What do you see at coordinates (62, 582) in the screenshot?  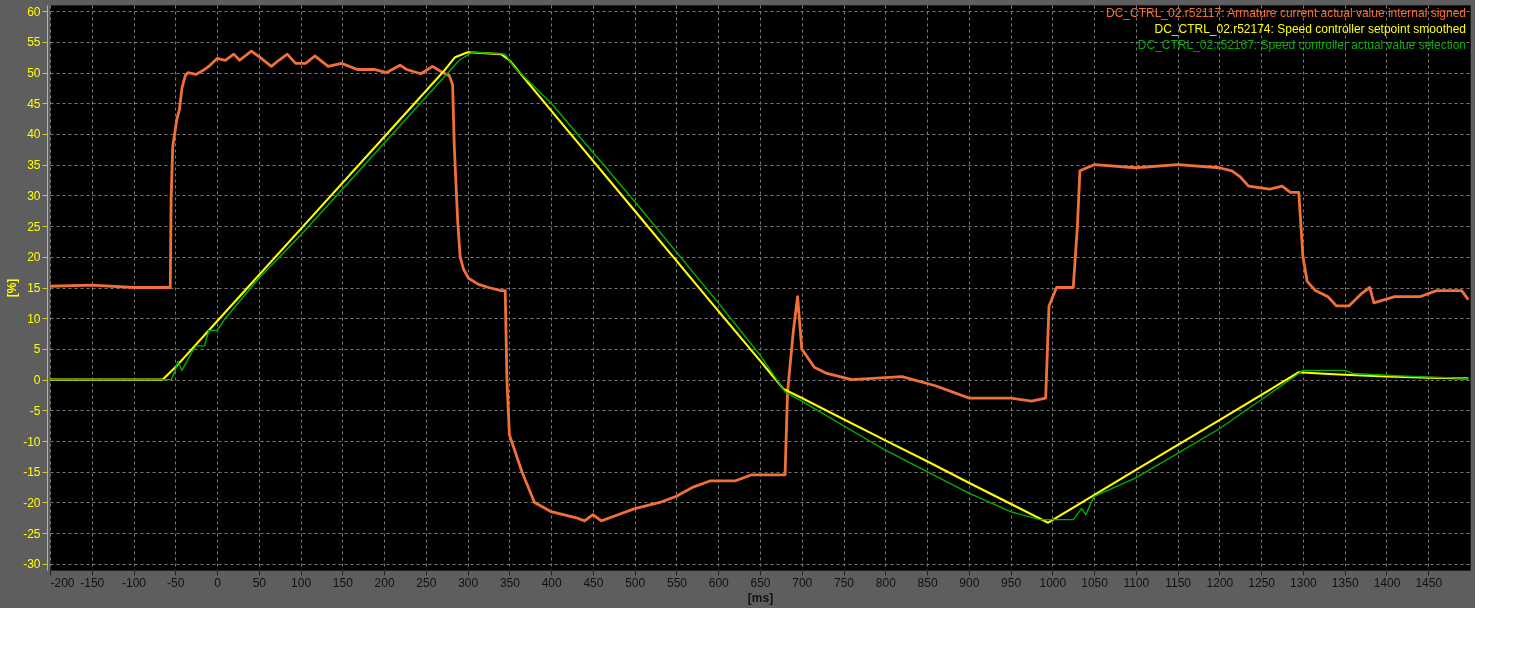 I see `x-tick-label: -200` at bounding box center [62, 582].